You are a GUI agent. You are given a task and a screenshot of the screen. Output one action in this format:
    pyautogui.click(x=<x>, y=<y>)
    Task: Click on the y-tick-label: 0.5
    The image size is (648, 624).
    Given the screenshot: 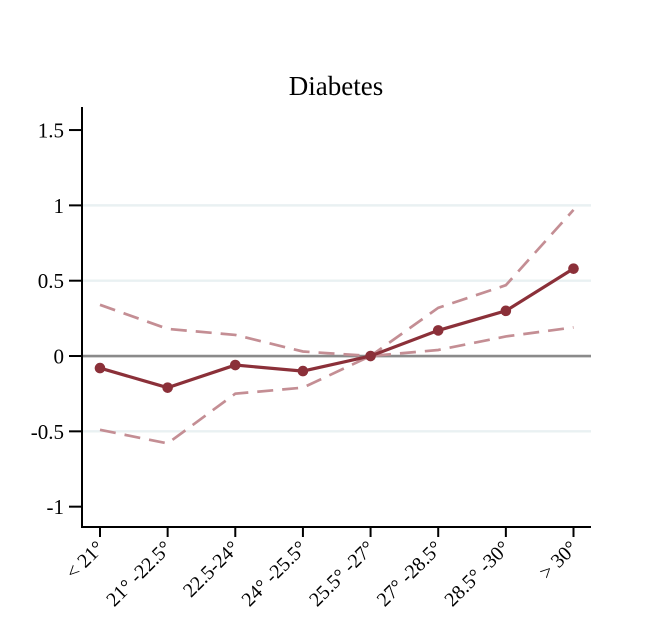 What is the action you would take?
    pyautogui.click(x=51, y=281)
    